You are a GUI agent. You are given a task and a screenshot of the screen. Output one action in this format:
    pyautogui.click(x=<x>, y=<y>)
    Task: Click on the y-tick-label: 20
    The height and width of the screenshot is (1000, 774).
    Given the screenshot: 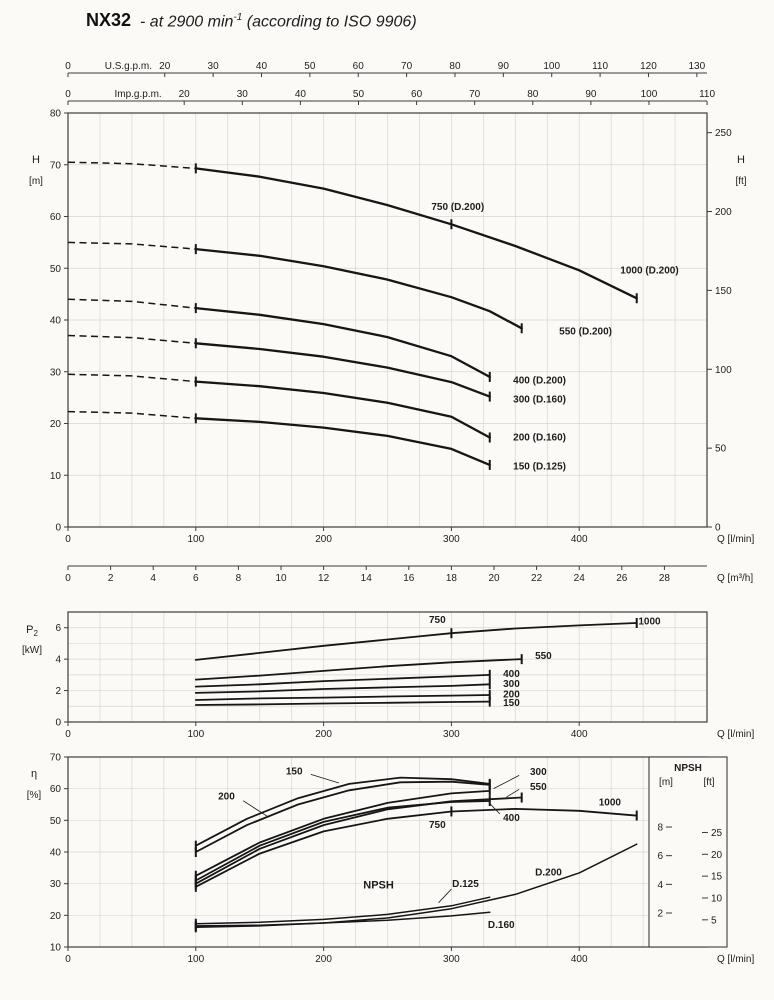 What is the action you would take?
    pyautogui.click(x=56, y=424)
    